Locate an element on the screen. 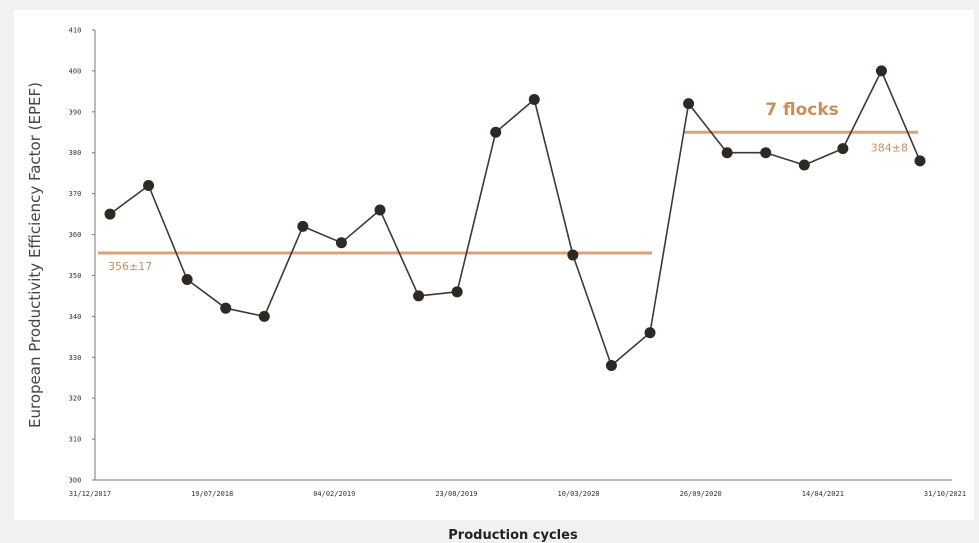 The width and height of the screenshot is (979, 543). x-tick-label: 14/04/2021 is located at coordinates (823, 494).